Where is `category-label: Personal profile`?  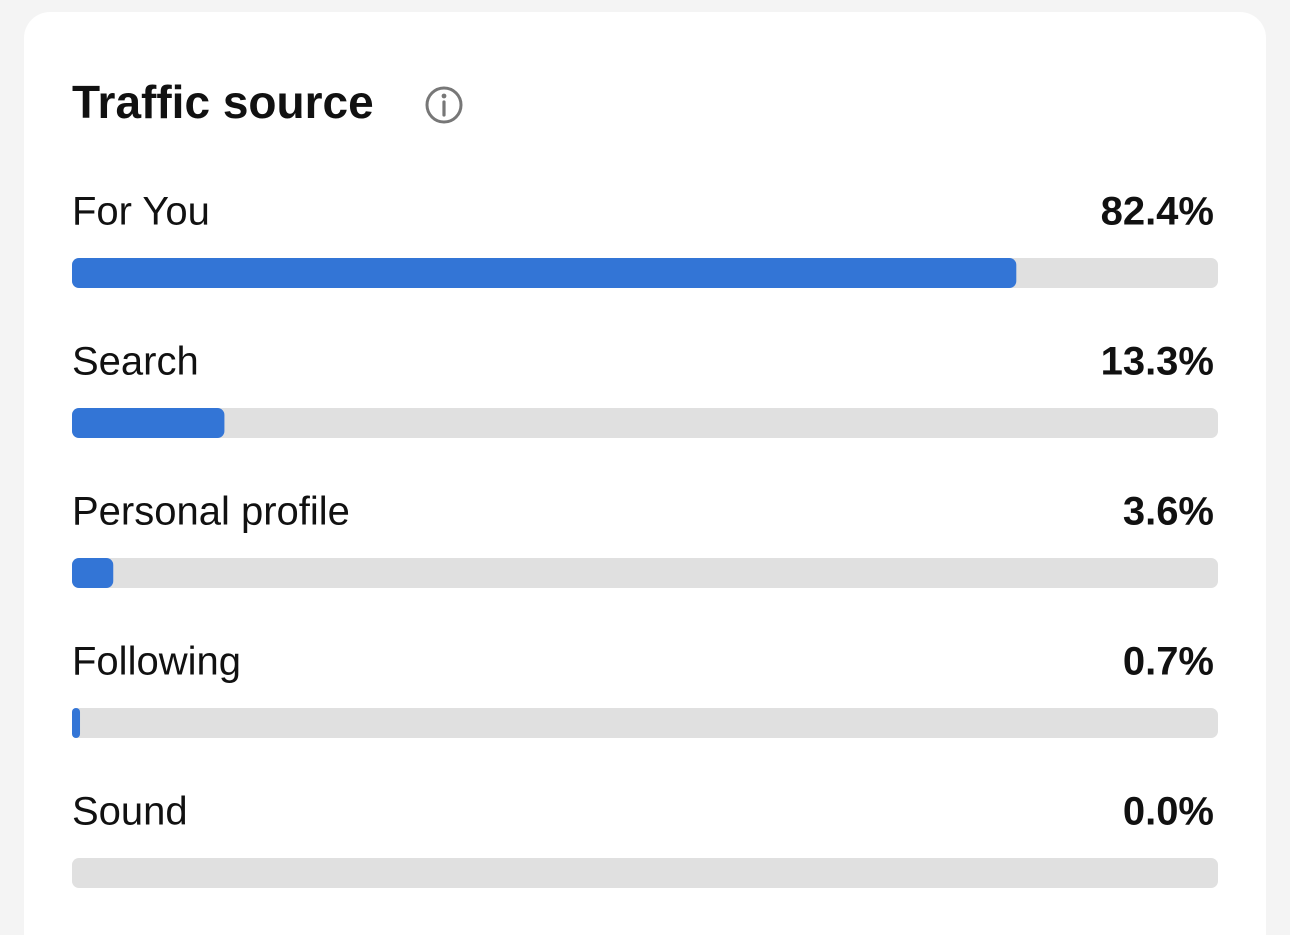
category-label: Personal profile is located at coordinates (211, 512).